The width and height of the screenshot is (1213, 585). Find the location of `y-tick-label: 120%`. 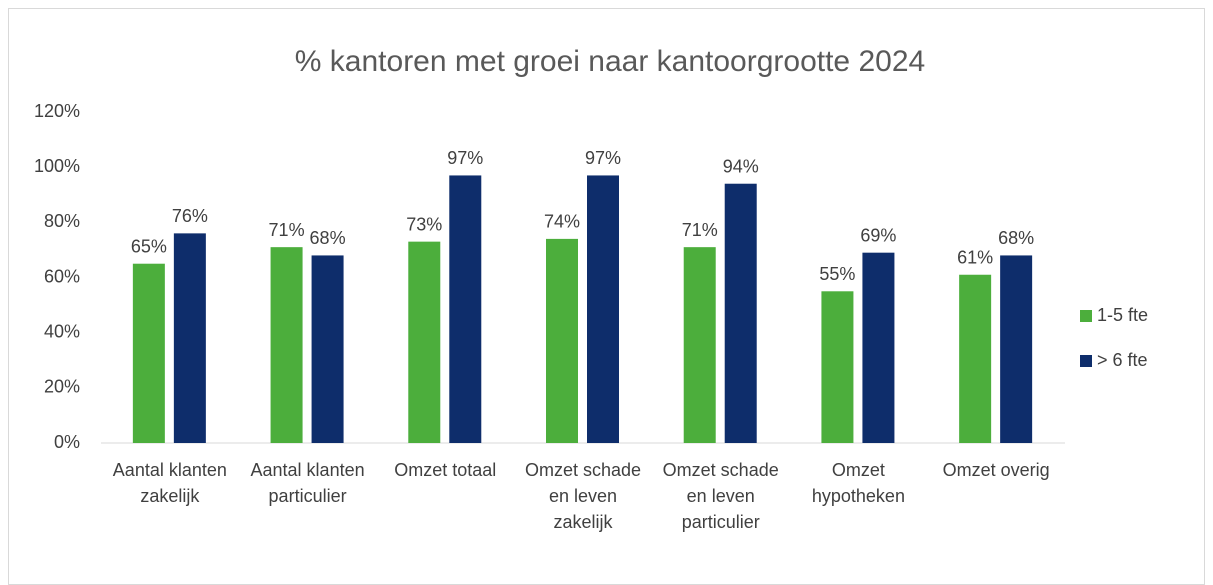

y-tick-label: 120% is located at coordinates (57, 111).